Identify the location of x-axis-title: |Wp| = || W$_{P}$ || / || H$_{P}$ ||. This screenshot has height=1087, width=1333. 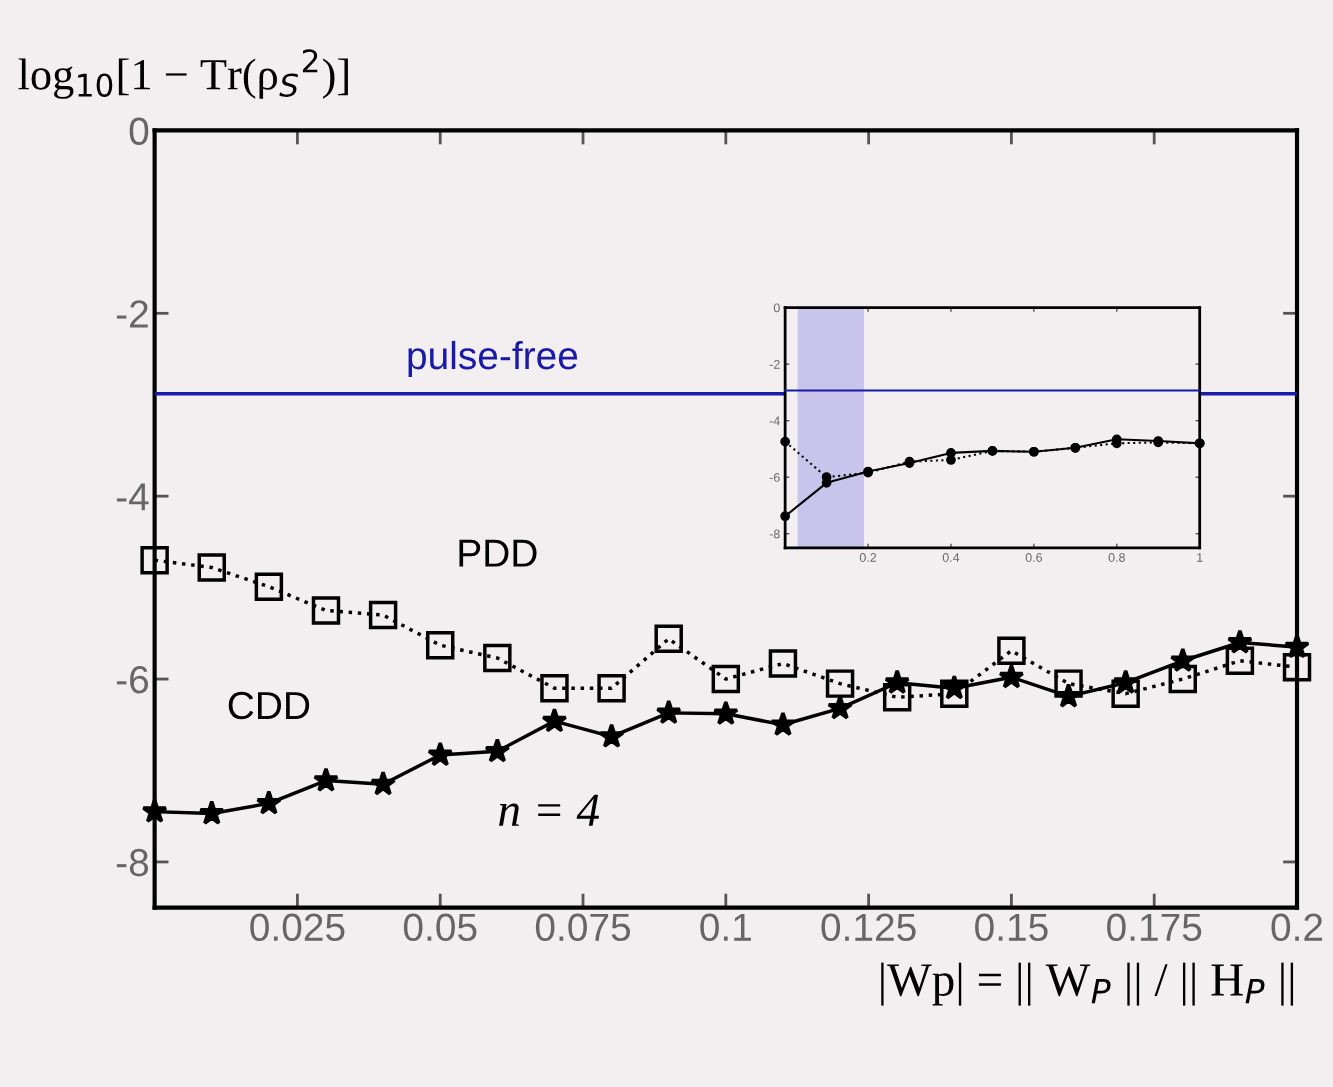
(1087, 984).